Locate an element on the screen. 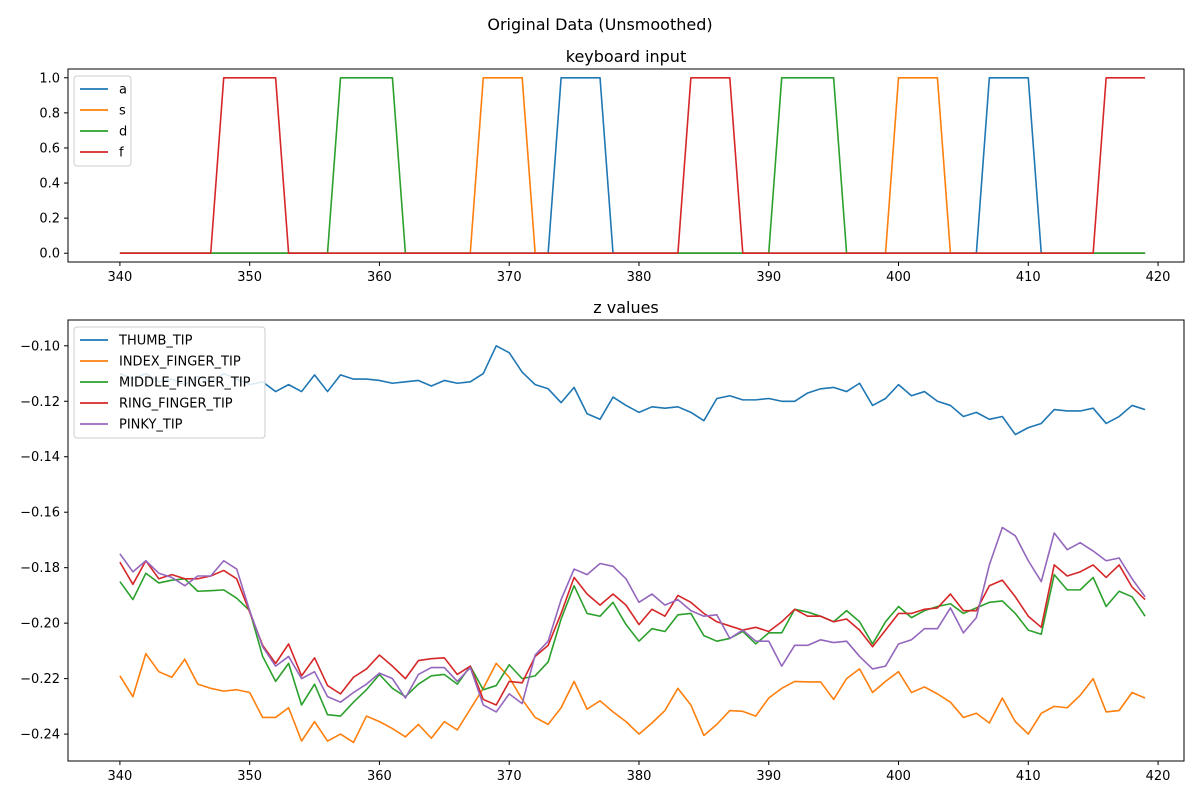 This screenshot has height=800, width=1200. y-tick-label: 0.2 is located at coordinates (49, 219).